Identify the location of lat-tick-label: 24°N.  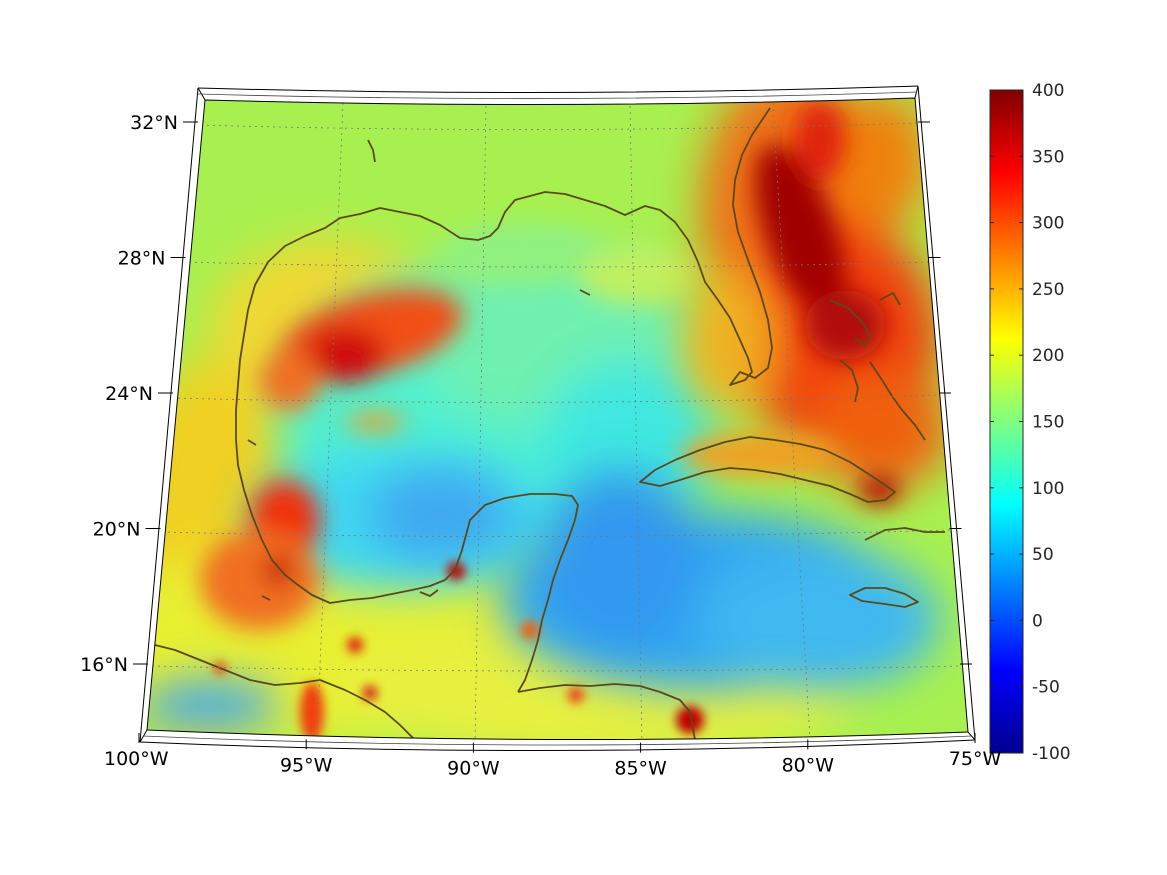
(129, 394).